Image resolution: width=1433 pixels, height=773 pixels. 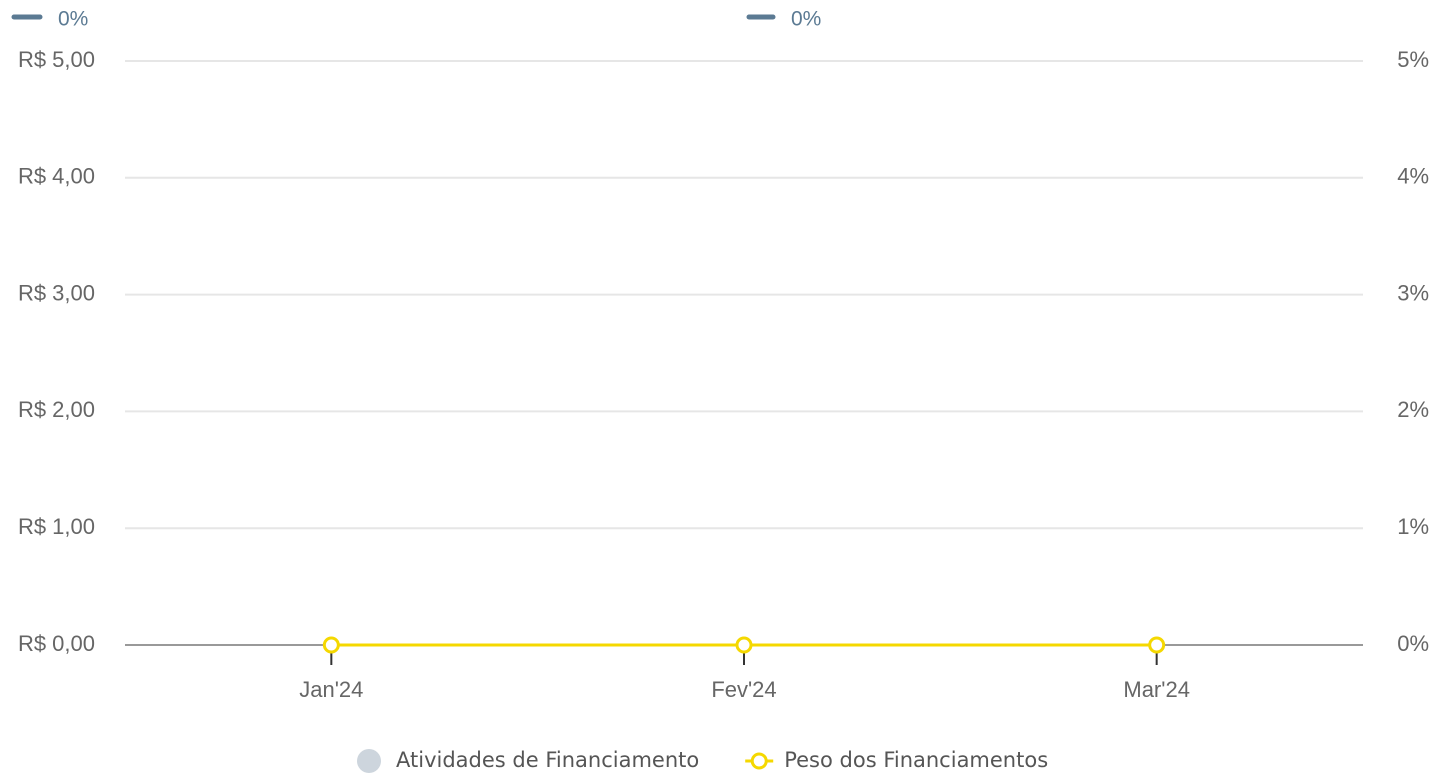 What do you see at coordinates (547, 760) in the screenshot?
I see `legend-label: Atividades de Financiamento` at bounding box center [547, 760].